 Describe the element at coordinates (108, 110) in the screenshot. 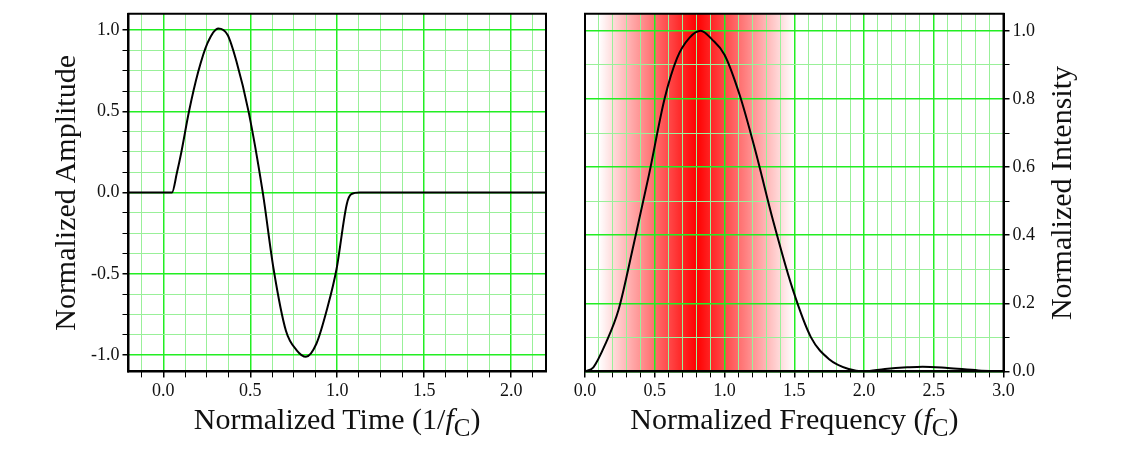

I see `y-tick-label: 0.5` at that location.